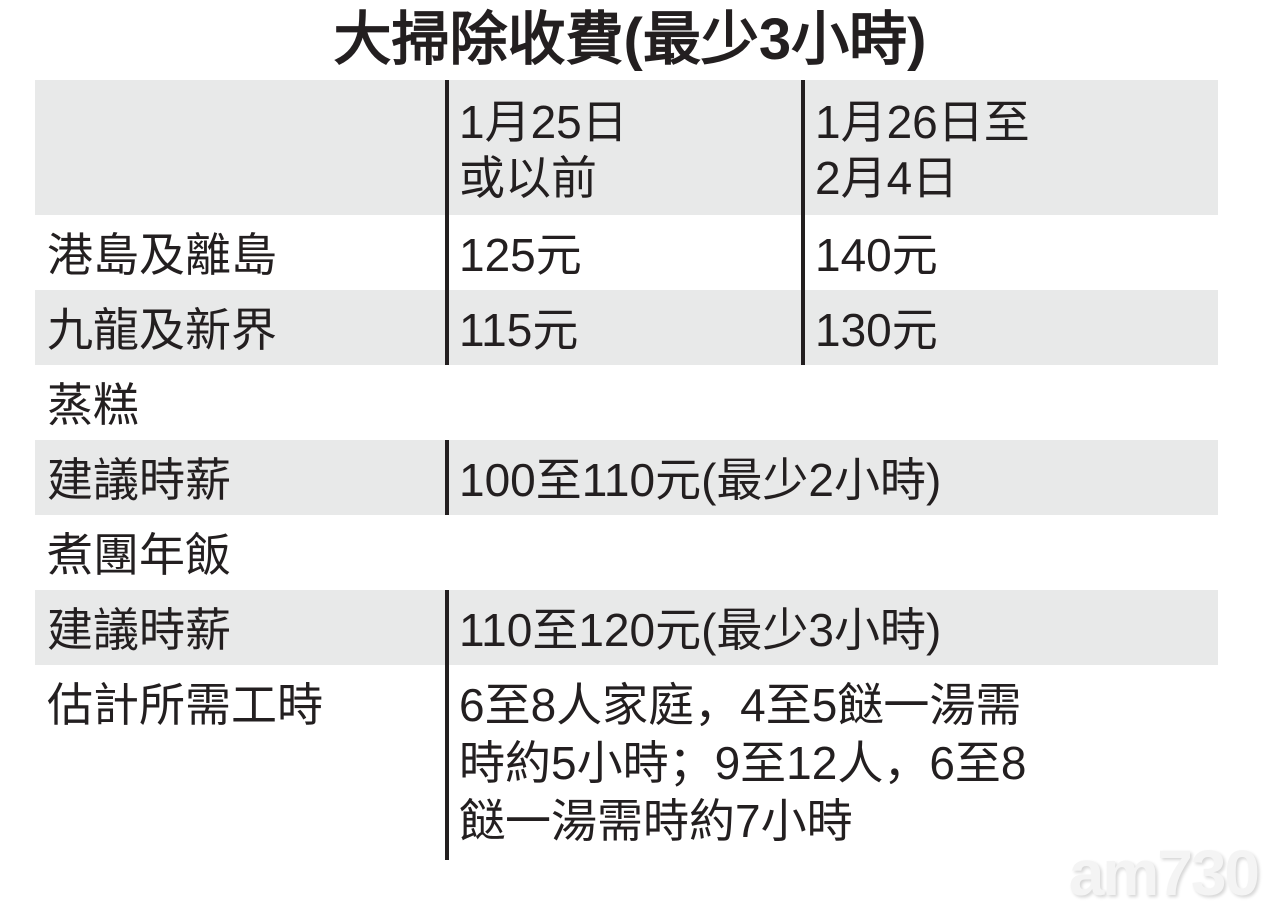 Image resolution: width=1280 pixels, height=924 pixels. I want to click on table-row: 港島及離島 125元 140元, so click(626, 252).